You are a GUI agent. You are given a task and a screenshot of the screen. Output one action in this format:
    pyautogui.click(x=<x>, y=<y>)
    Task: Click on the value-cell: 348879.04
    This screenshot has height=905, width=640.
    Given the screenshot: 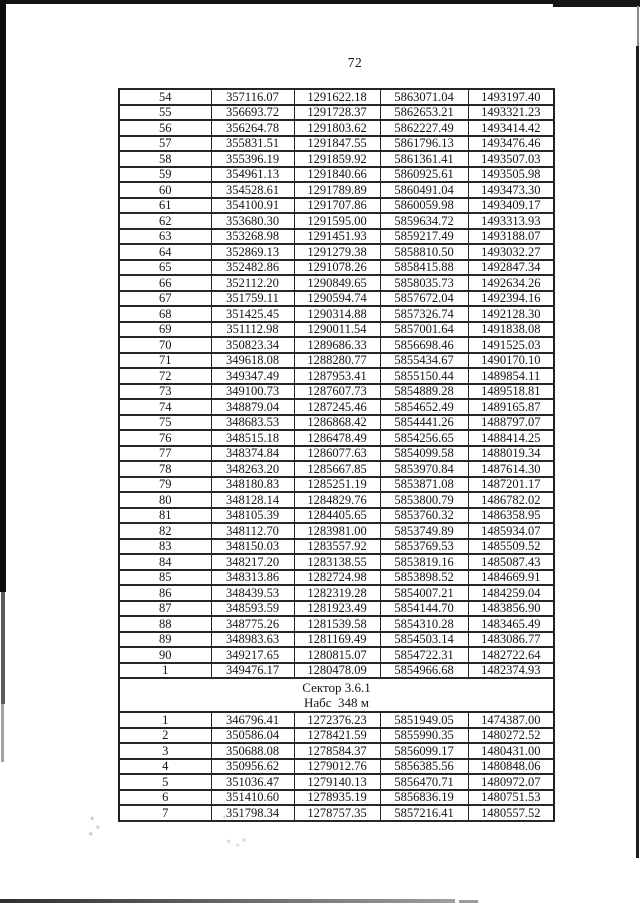 What is the action you would take?
    pyautogui.click(x=252, y=407)
    